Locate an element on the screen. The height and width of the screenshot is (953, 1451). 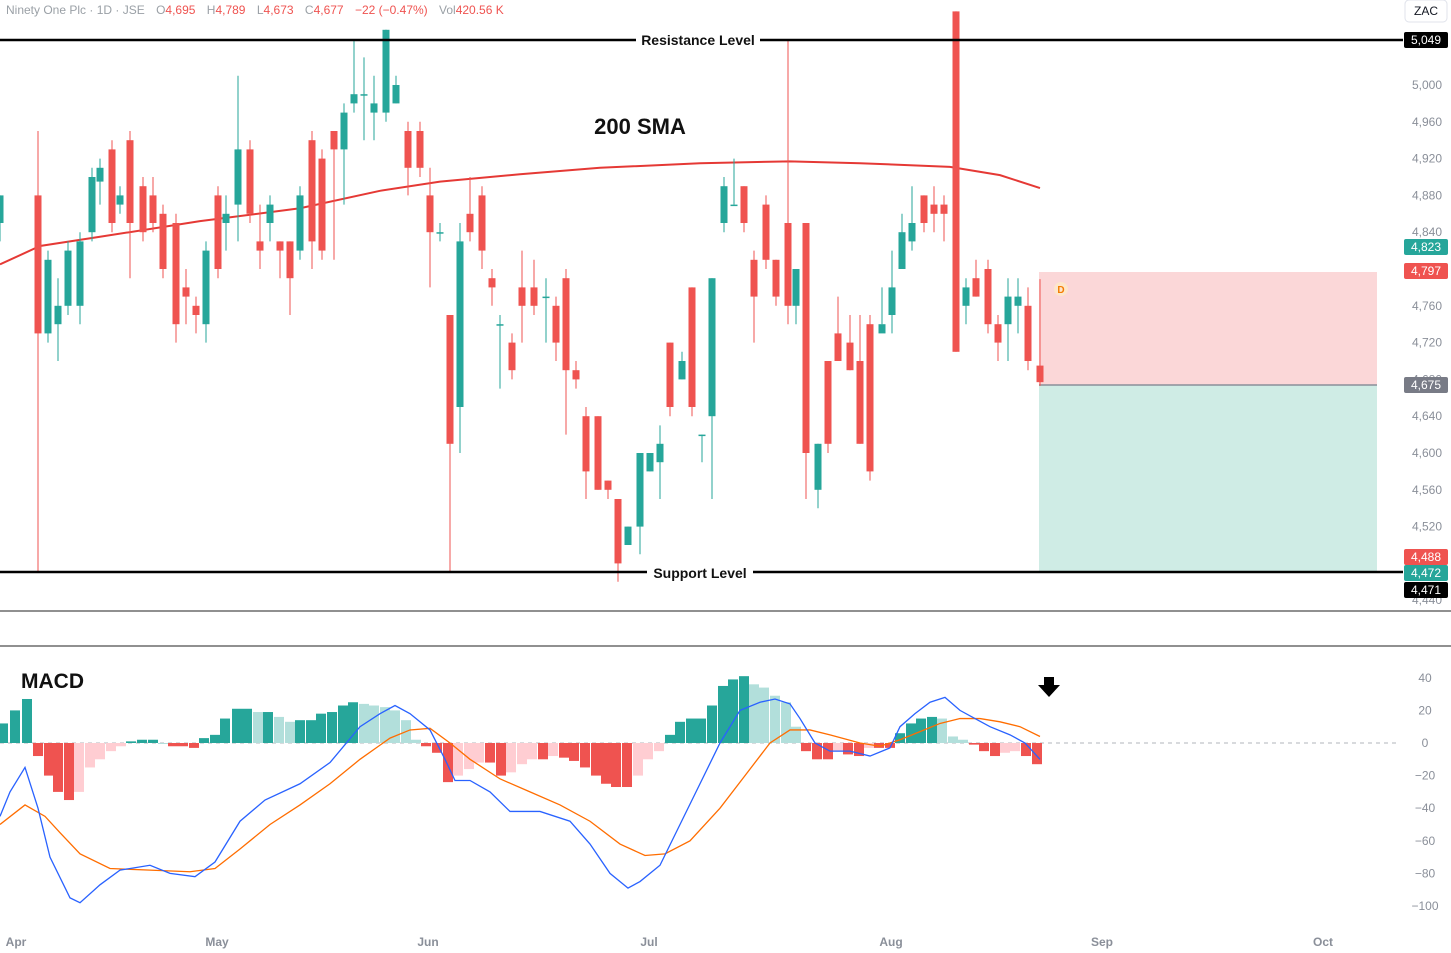
currency-label: ZAC is located at coordinates (1426, 11).